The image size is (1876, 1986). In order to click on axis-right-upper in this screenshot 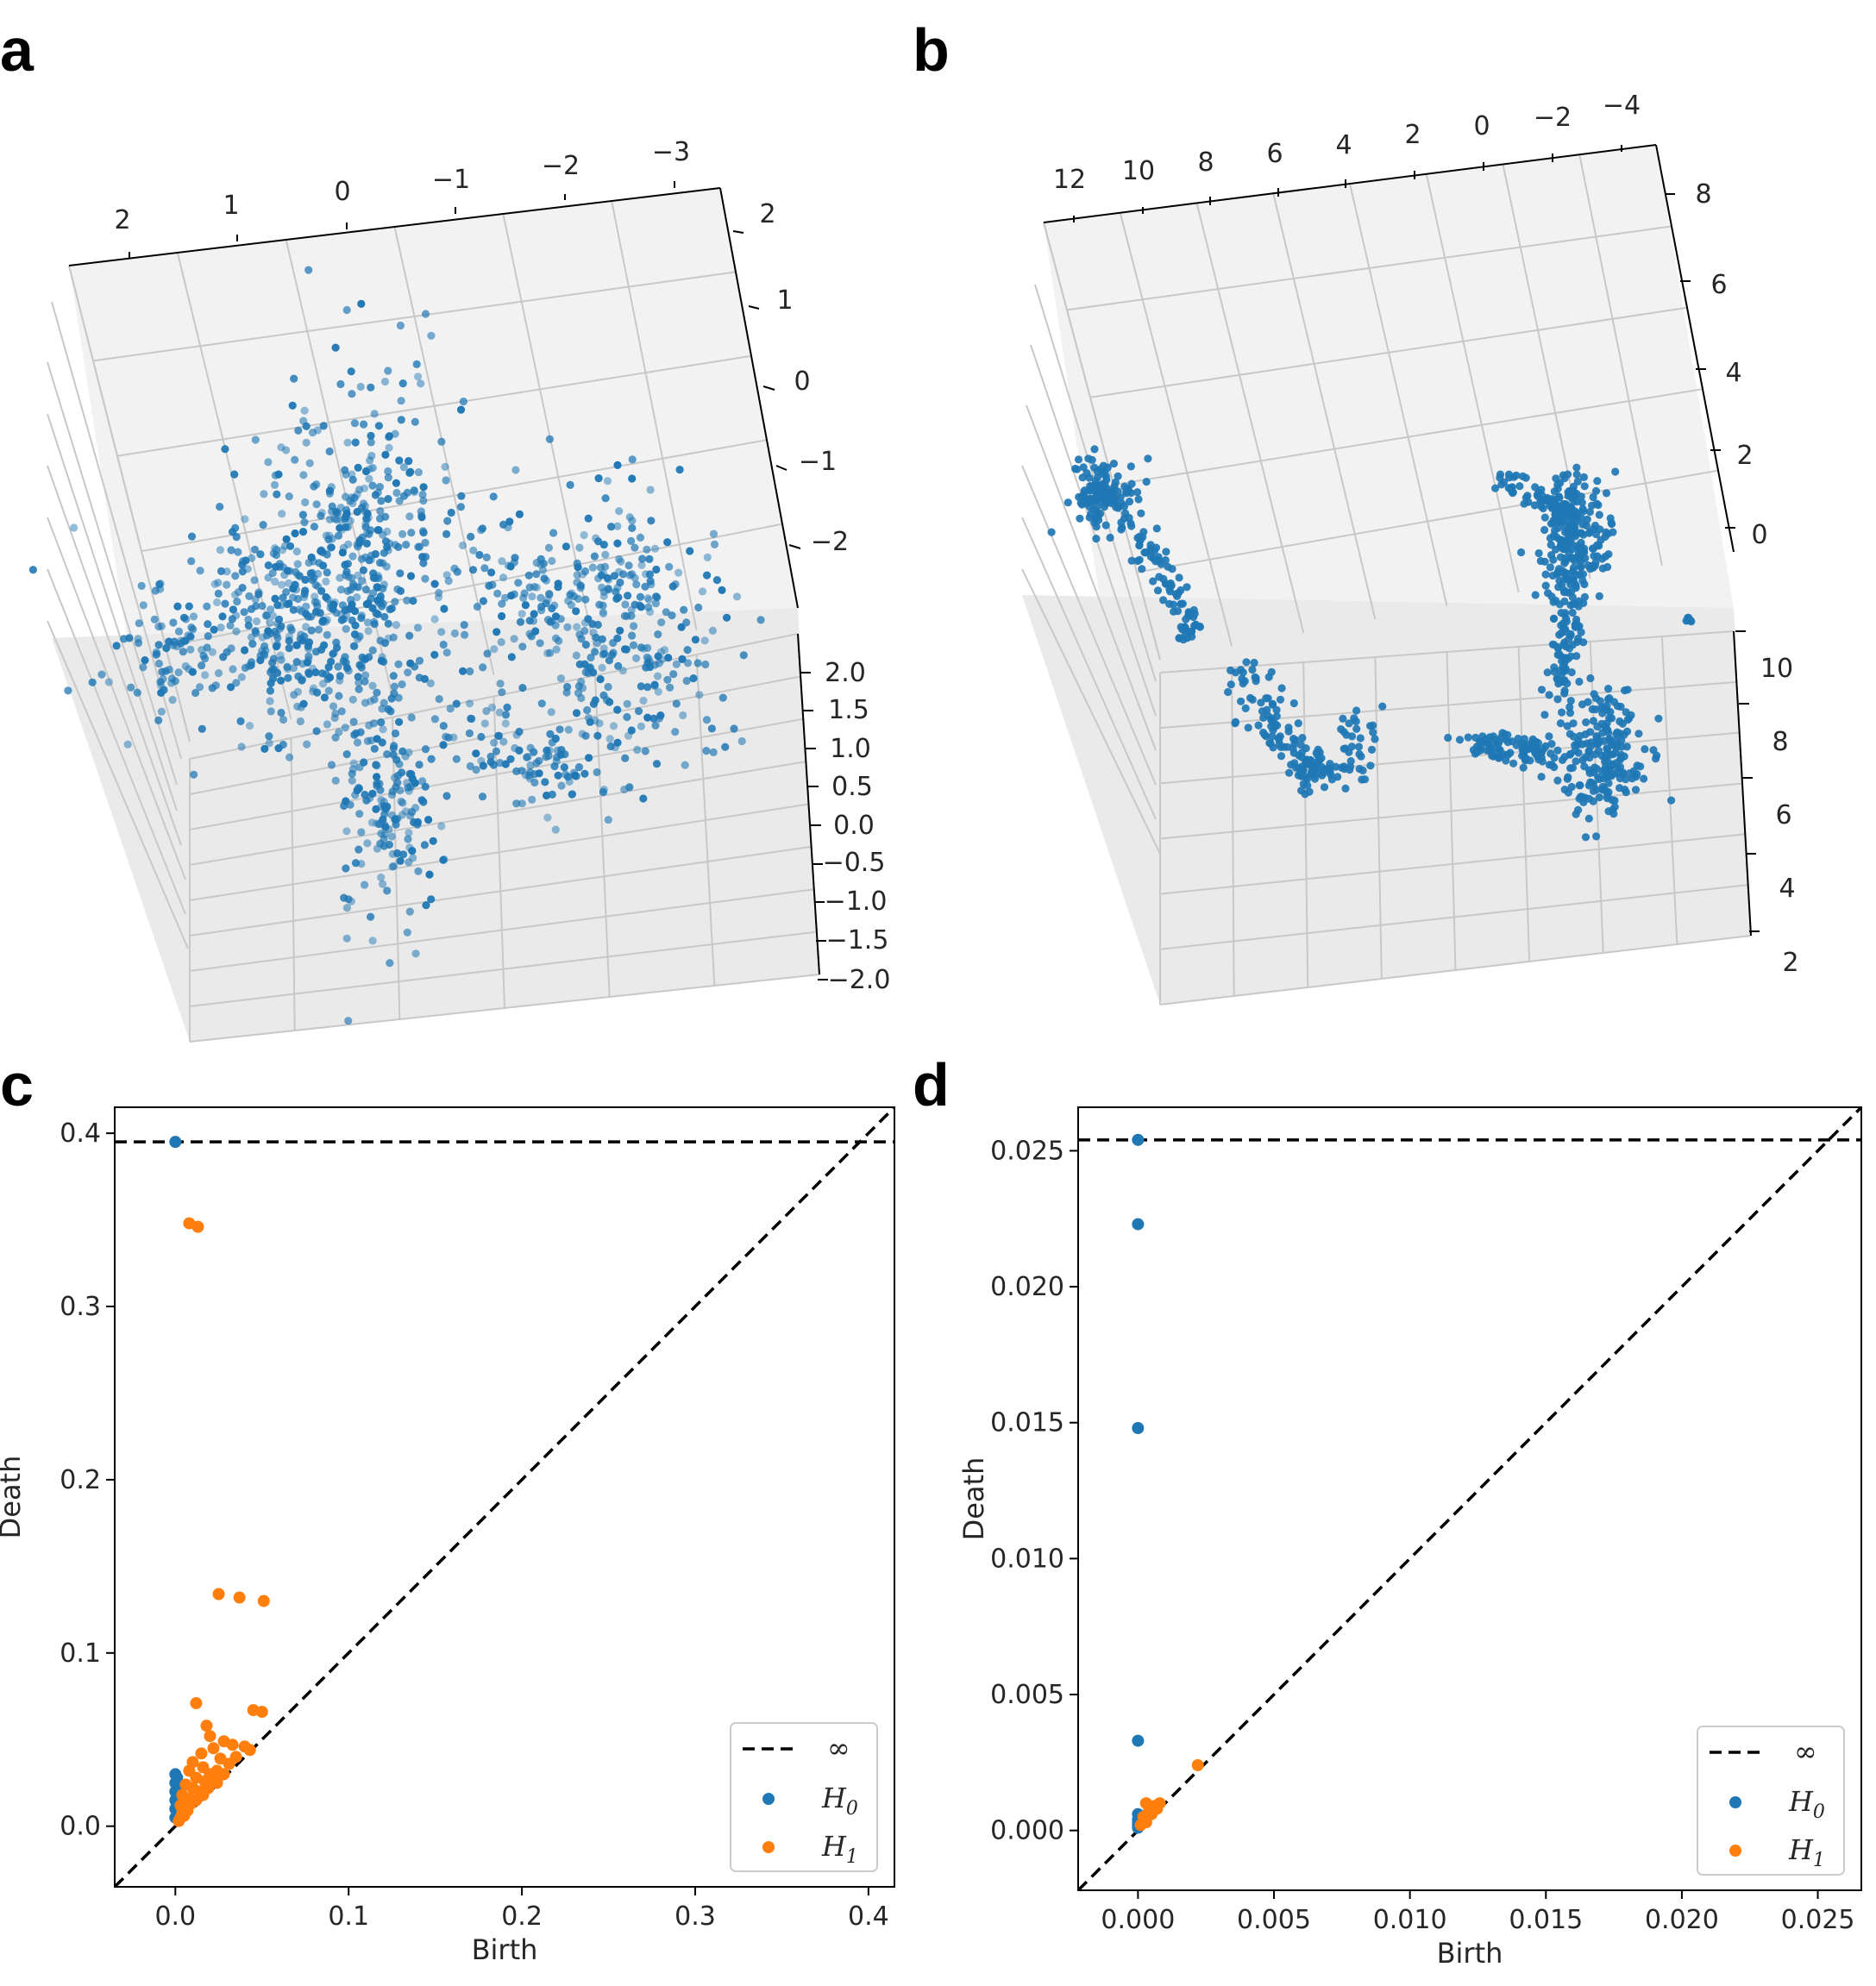, I will do `click(759, 398)`.